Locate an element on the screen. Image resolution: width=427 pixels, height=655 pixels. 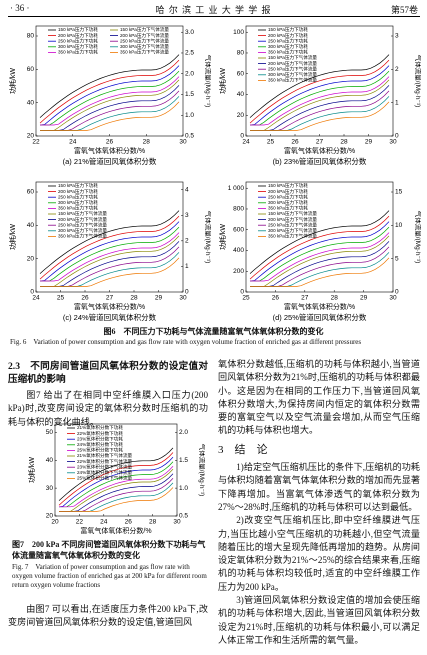
y-tick-label: 200 is located at coordinates (238, 271).